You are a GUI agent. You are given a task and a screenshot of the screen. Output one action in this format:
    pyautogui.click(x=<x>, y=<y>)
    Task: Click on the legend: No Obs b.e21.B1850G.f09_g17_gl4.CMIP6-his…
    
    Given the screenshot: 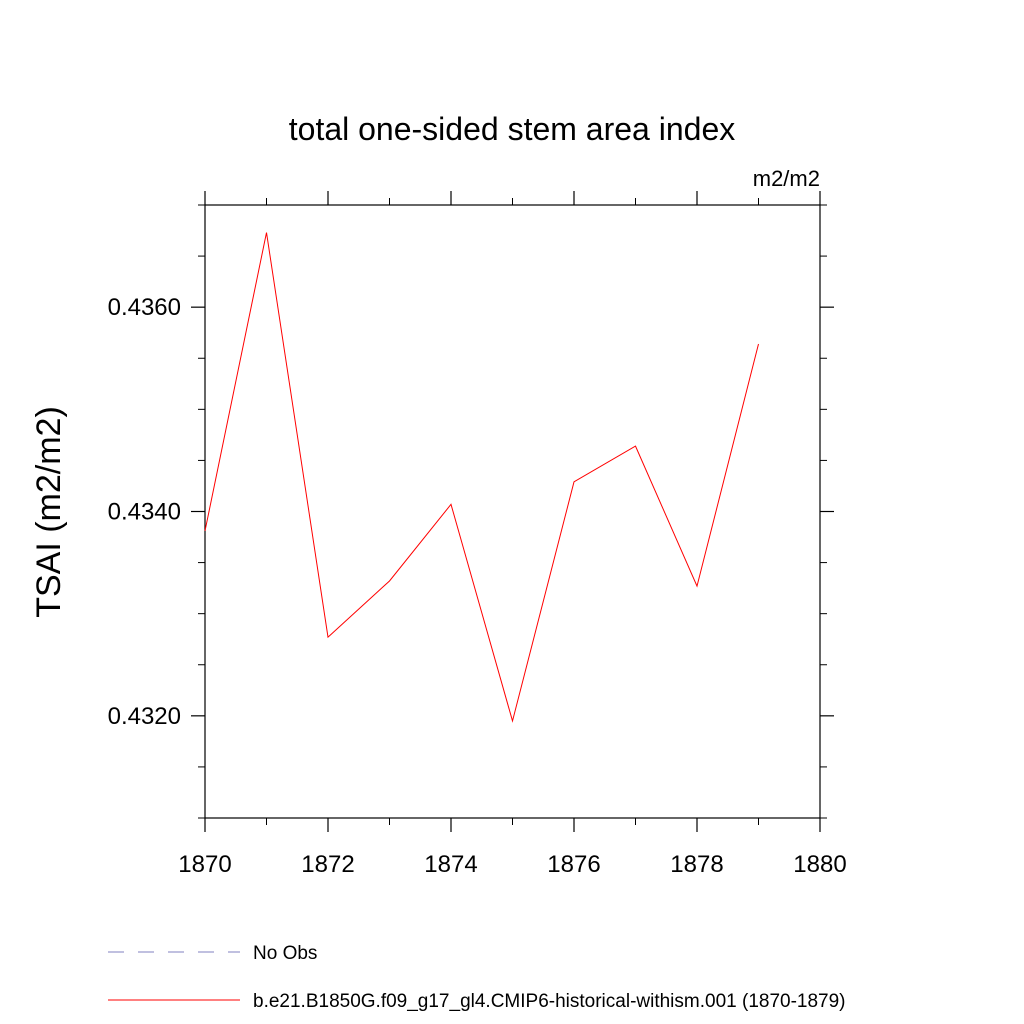 What is the action you would take?
    pyautogui.click(x=477, y=977)
    